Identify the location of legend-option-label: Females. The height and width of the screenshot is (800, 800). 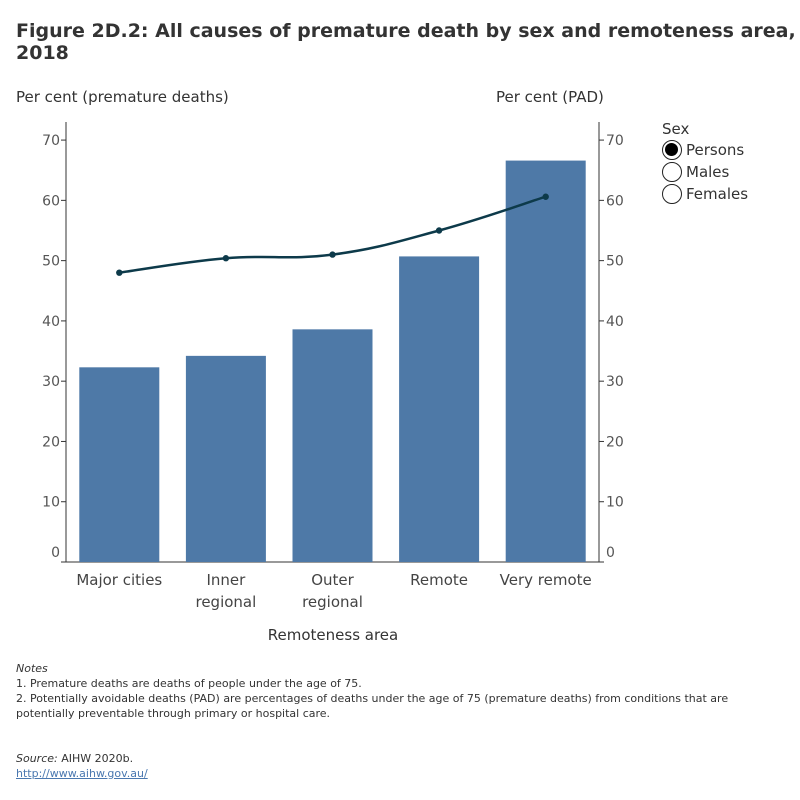
(717, 194).